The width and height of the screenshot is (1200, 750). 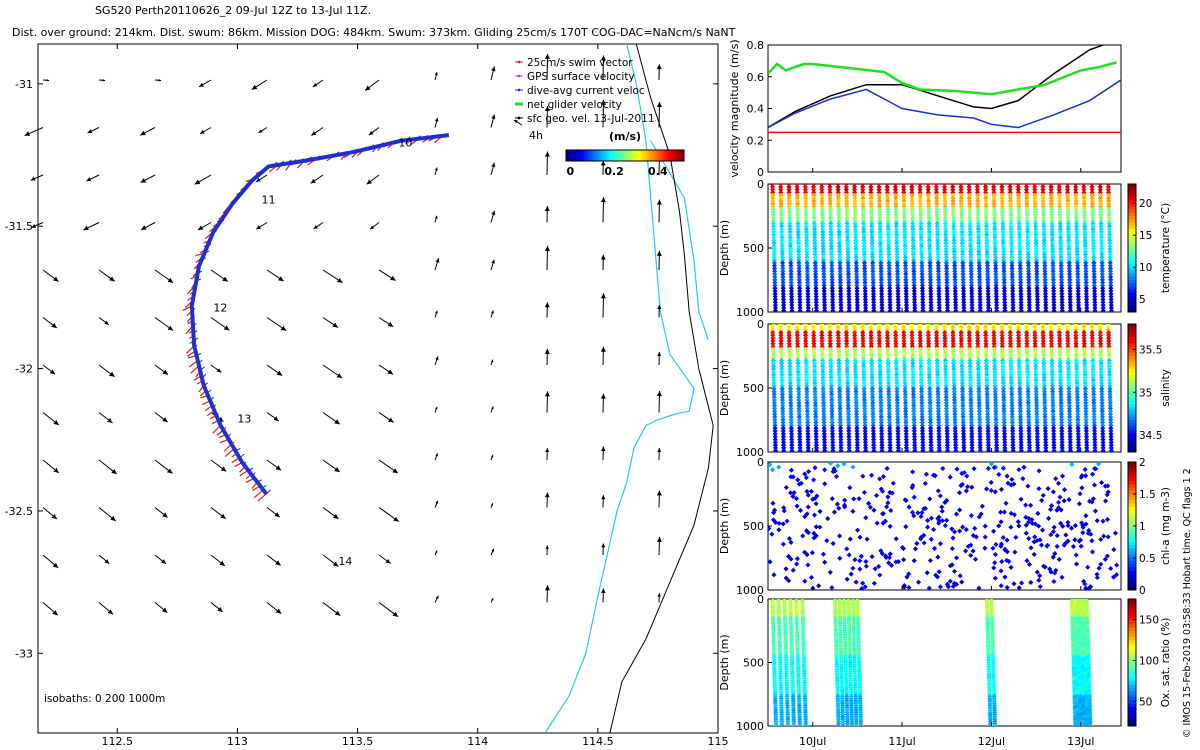 What do you see at coordinates (750, 312) in the screenshot?
I see `temperature-y-tick-label: 1000` at bounding box center [750, 312].